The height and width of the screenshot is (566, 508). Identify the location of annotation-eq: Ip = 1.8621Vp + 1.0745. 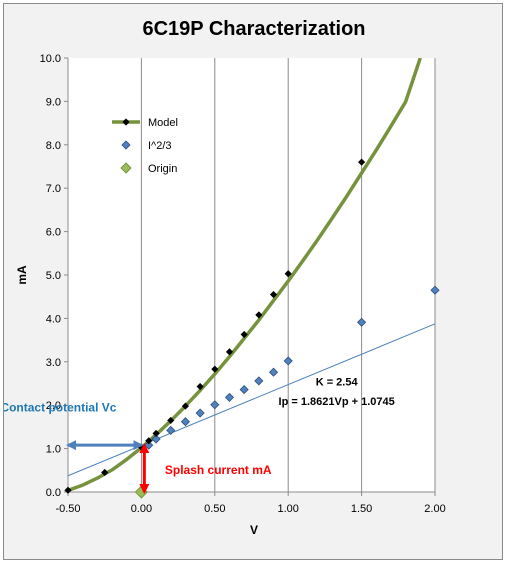
(337, 402).